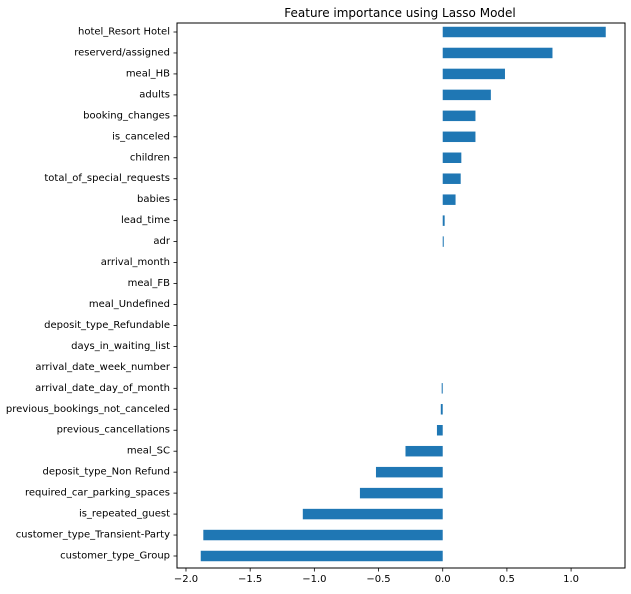 The height and width of the screenshot is (594, 631). Describe the element at coordinates (141, 136) in the screenshot. I see `y-tick-label: is_canceled` at that location.